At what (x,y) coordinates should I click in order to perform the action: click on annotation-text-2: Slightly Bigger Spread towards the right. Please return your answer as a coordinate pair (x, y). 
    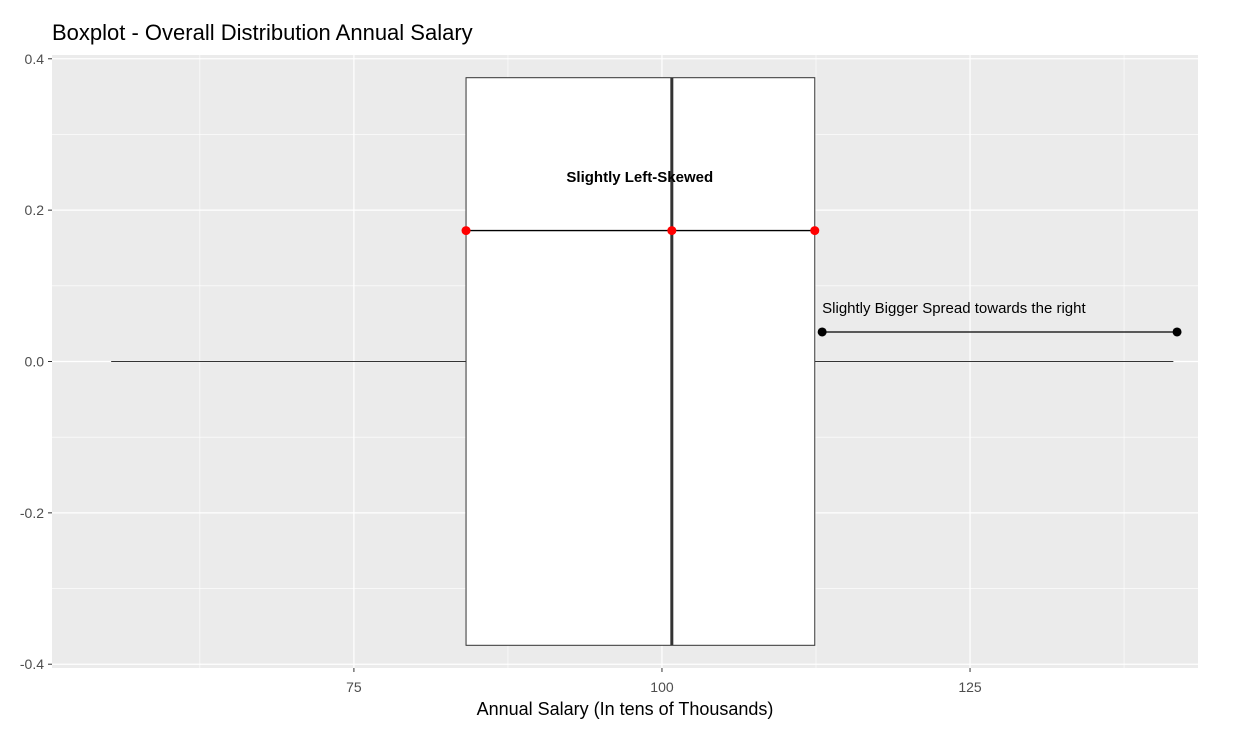
    Looking at the image, I should click on (954, 308).